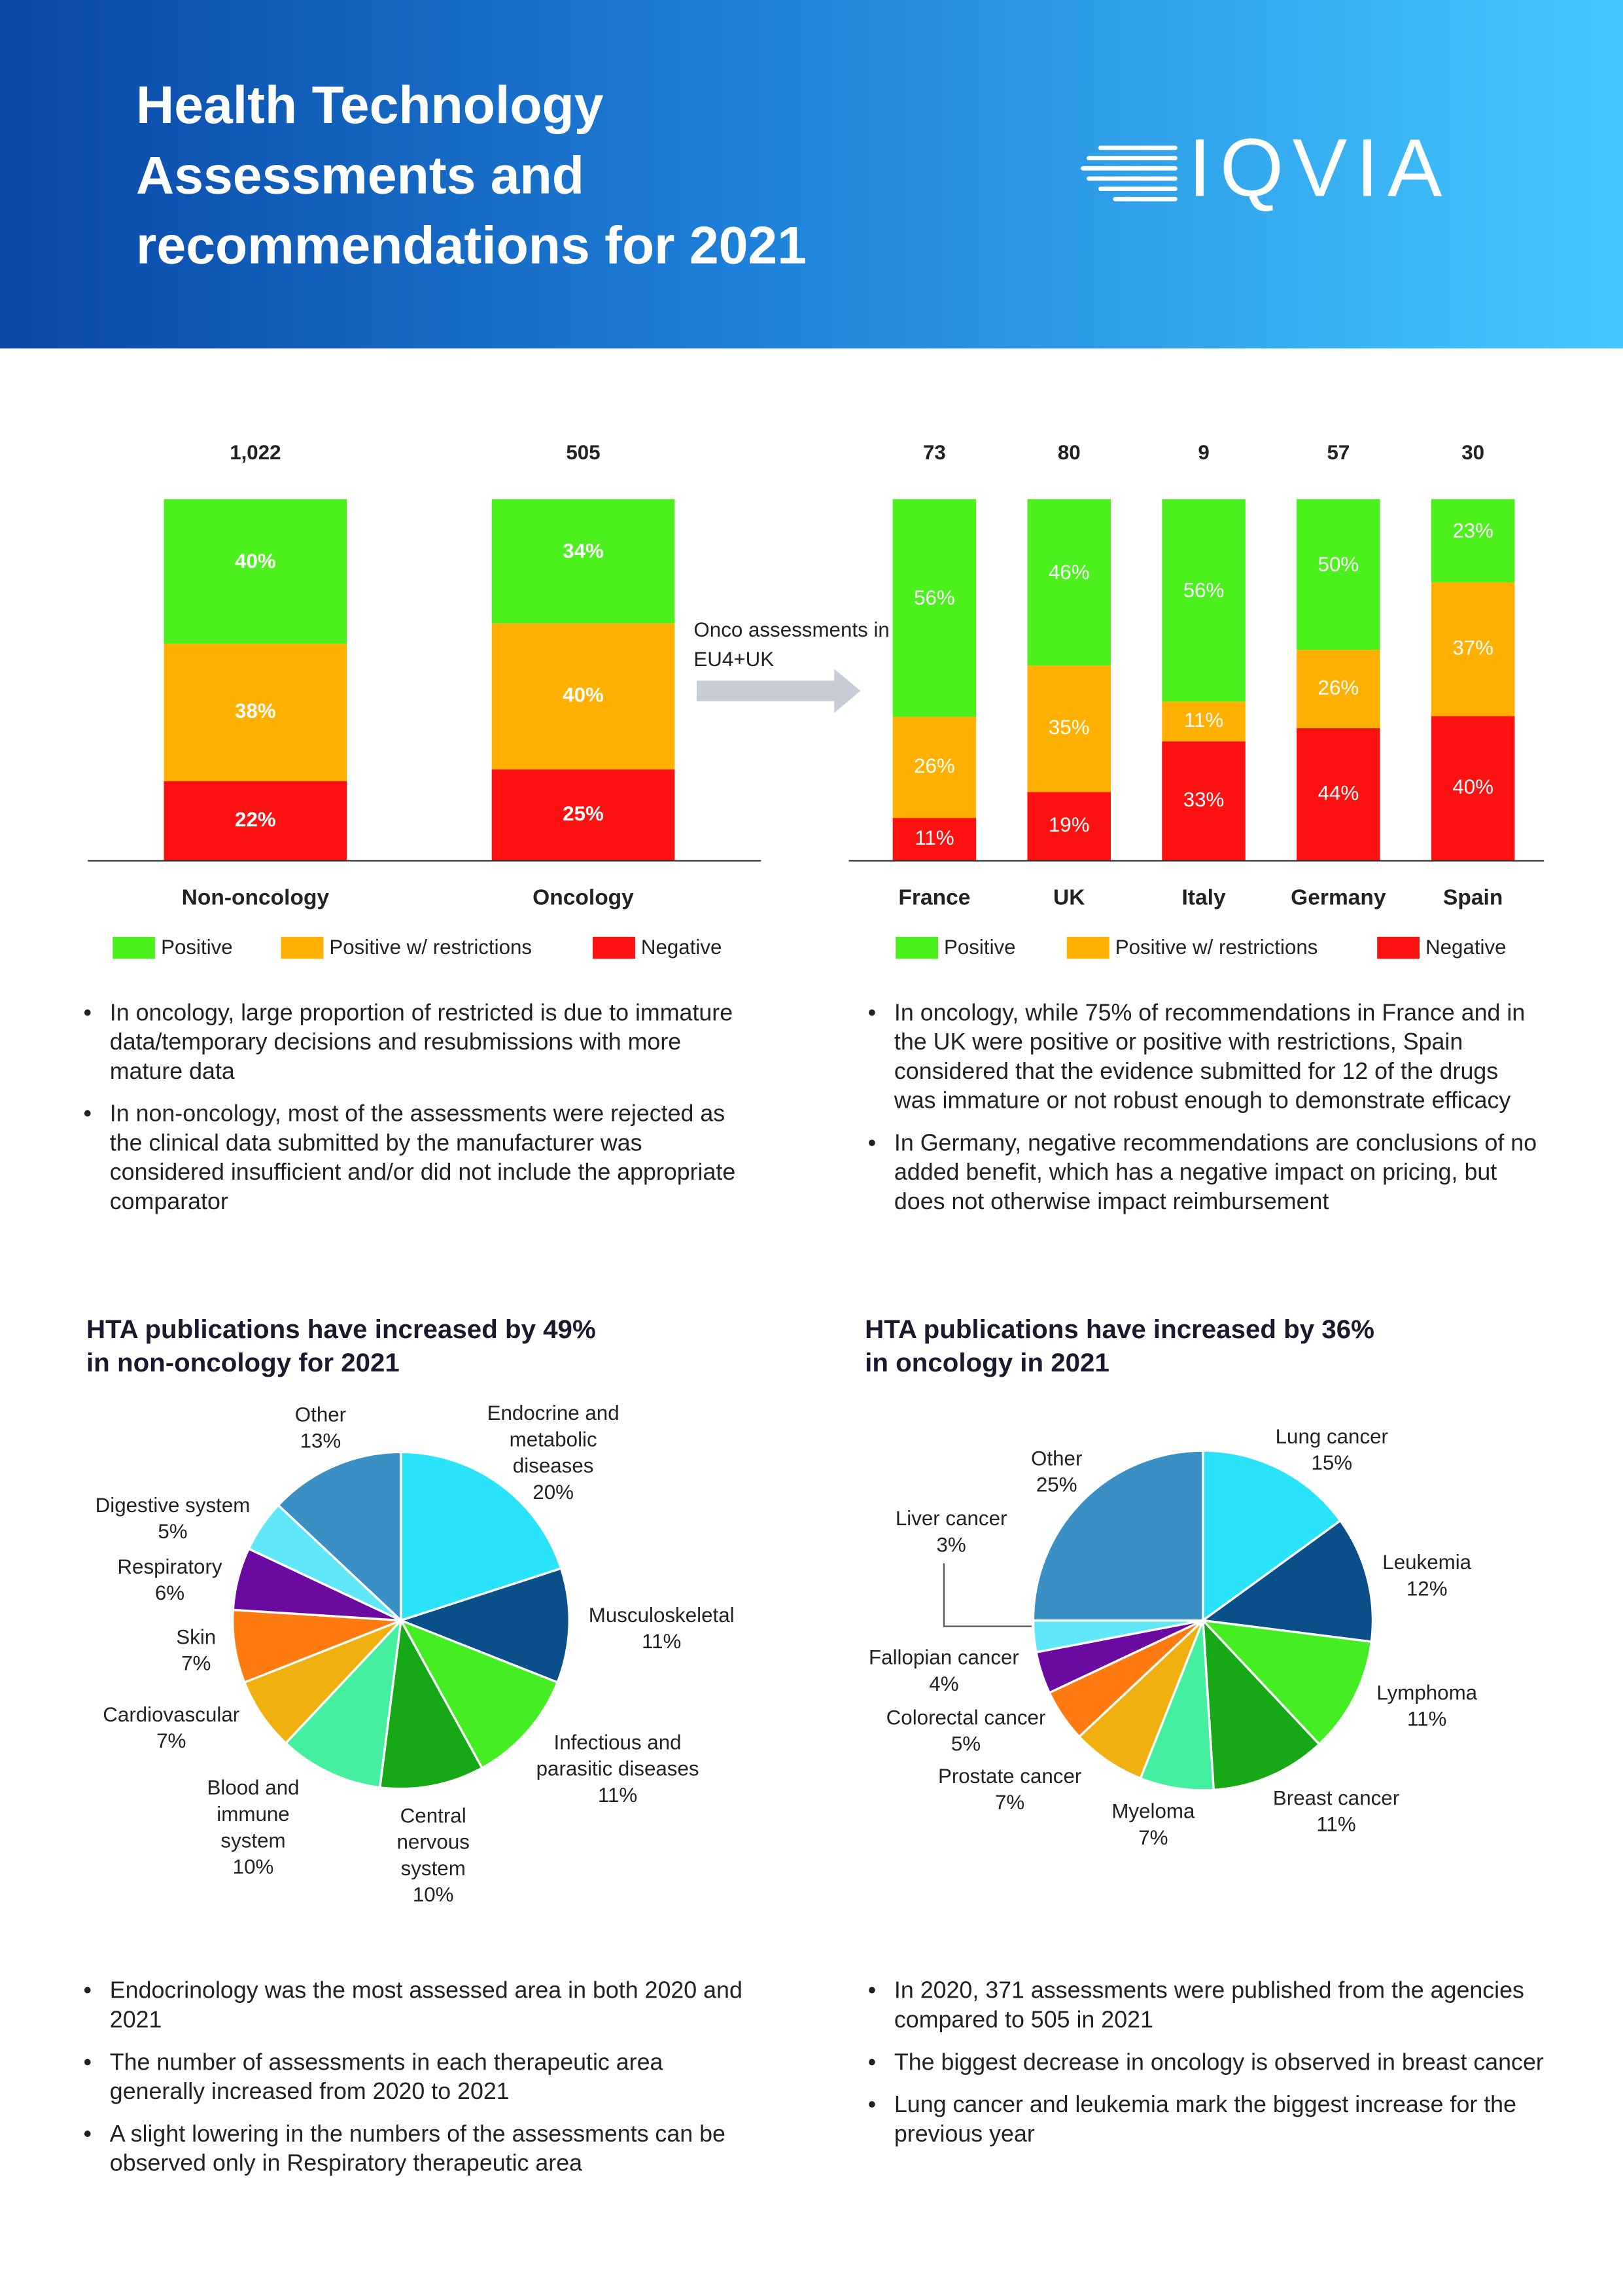  What do you see at coordinates (583, 897) in the screenshot?
I see `category-label: Oncology` at bounding box center [583, 897].